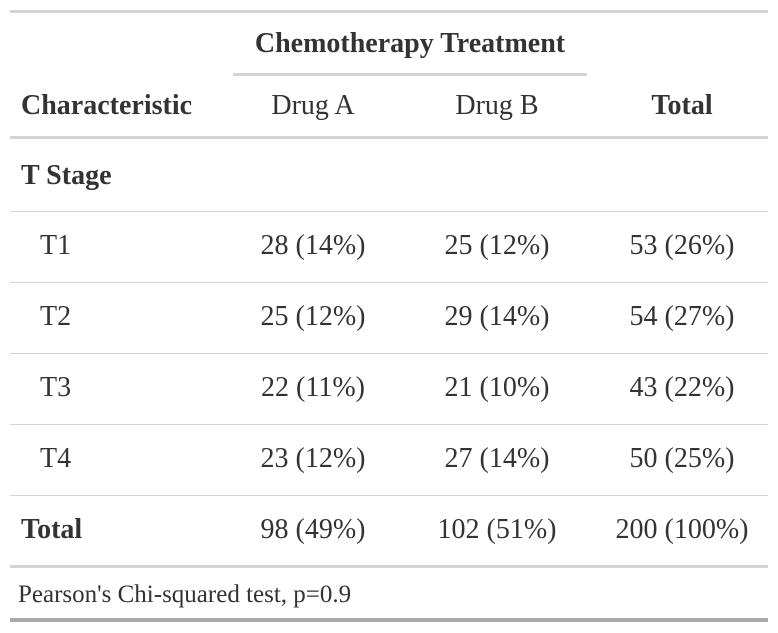 The image size is (778, 633). Describe the element at coordinates (313, 105) in the screenshot. I see `header-drug-a: Drug A` at that location.